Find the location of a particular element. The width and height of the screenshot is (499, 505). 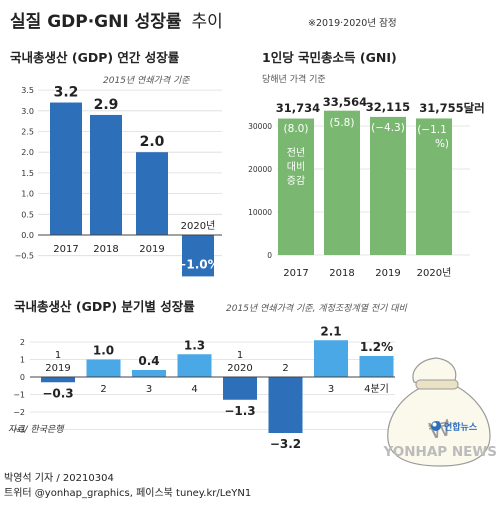

gni-title: 1인당 국민총소득 (GNI) is located at coordinates (329, 57).